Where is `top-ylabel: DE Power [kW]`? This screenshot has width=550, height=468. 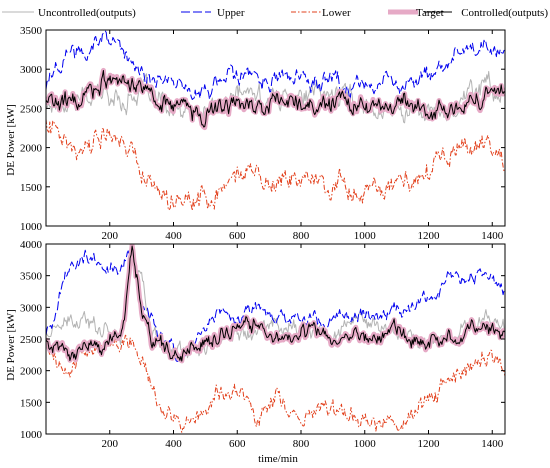
top-ylabel: DE Power [kW] is located at coordinates (11, 139).